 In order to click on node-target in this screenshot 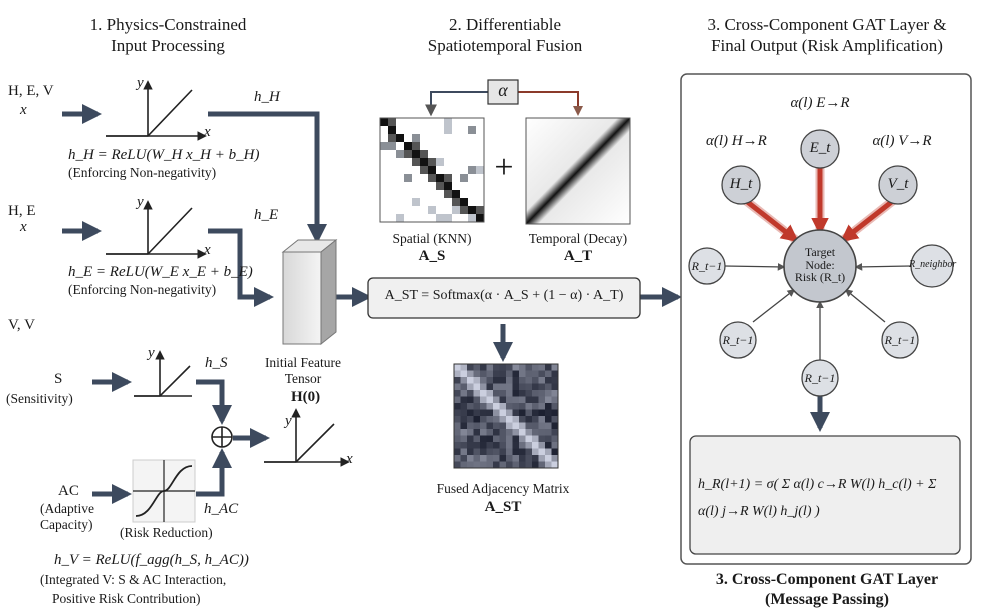, I will do `click(820, 266)`.